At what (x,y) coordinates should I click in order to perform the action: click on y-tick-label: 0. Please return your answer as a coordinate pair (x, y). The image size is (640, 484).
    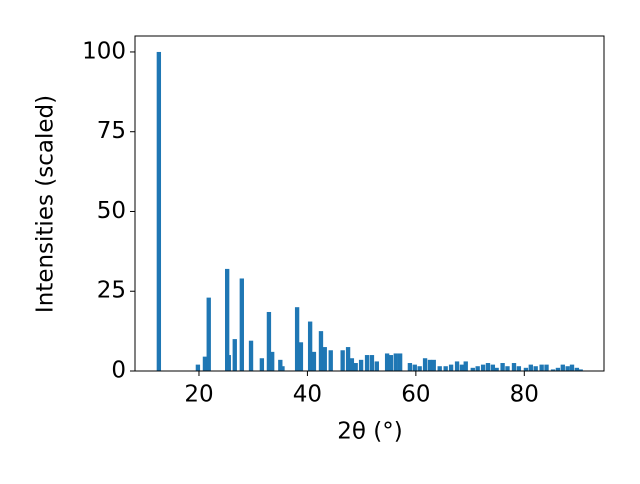
    Looking at the image, I should click on (118, 371).